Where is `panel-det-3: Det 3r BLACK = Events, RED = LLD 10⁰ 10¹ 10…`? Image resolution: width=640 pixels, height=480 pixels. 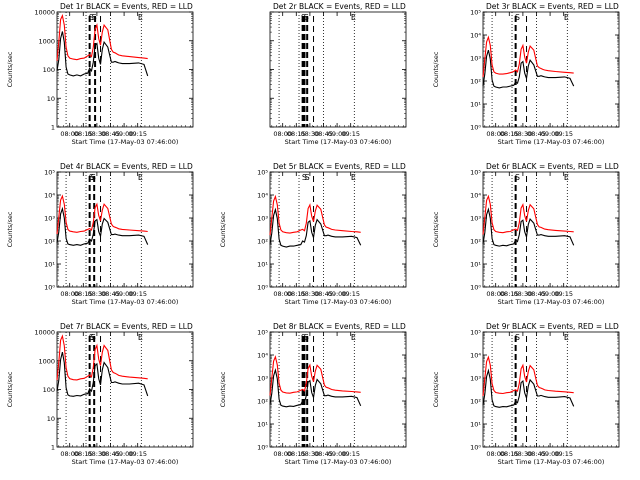
panel-det-3: Det 3r BLACK = Events, RED = LLD 10⁰ 10¹ 10… is located at coordinates (526, 74).